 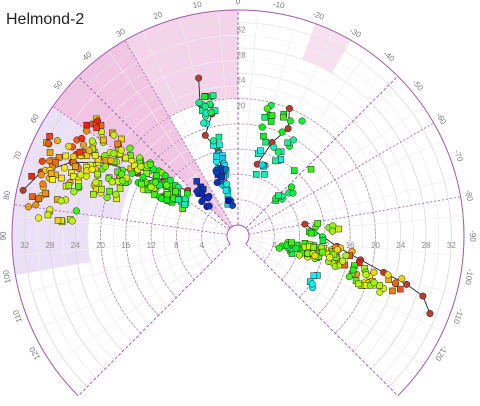 I want to click on radial-tick-label: 32, so click(x=24, y=245).